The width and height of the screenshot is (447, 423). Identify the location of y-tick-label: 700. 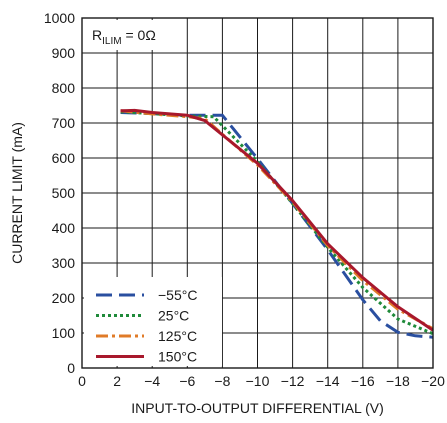
(64, 123).